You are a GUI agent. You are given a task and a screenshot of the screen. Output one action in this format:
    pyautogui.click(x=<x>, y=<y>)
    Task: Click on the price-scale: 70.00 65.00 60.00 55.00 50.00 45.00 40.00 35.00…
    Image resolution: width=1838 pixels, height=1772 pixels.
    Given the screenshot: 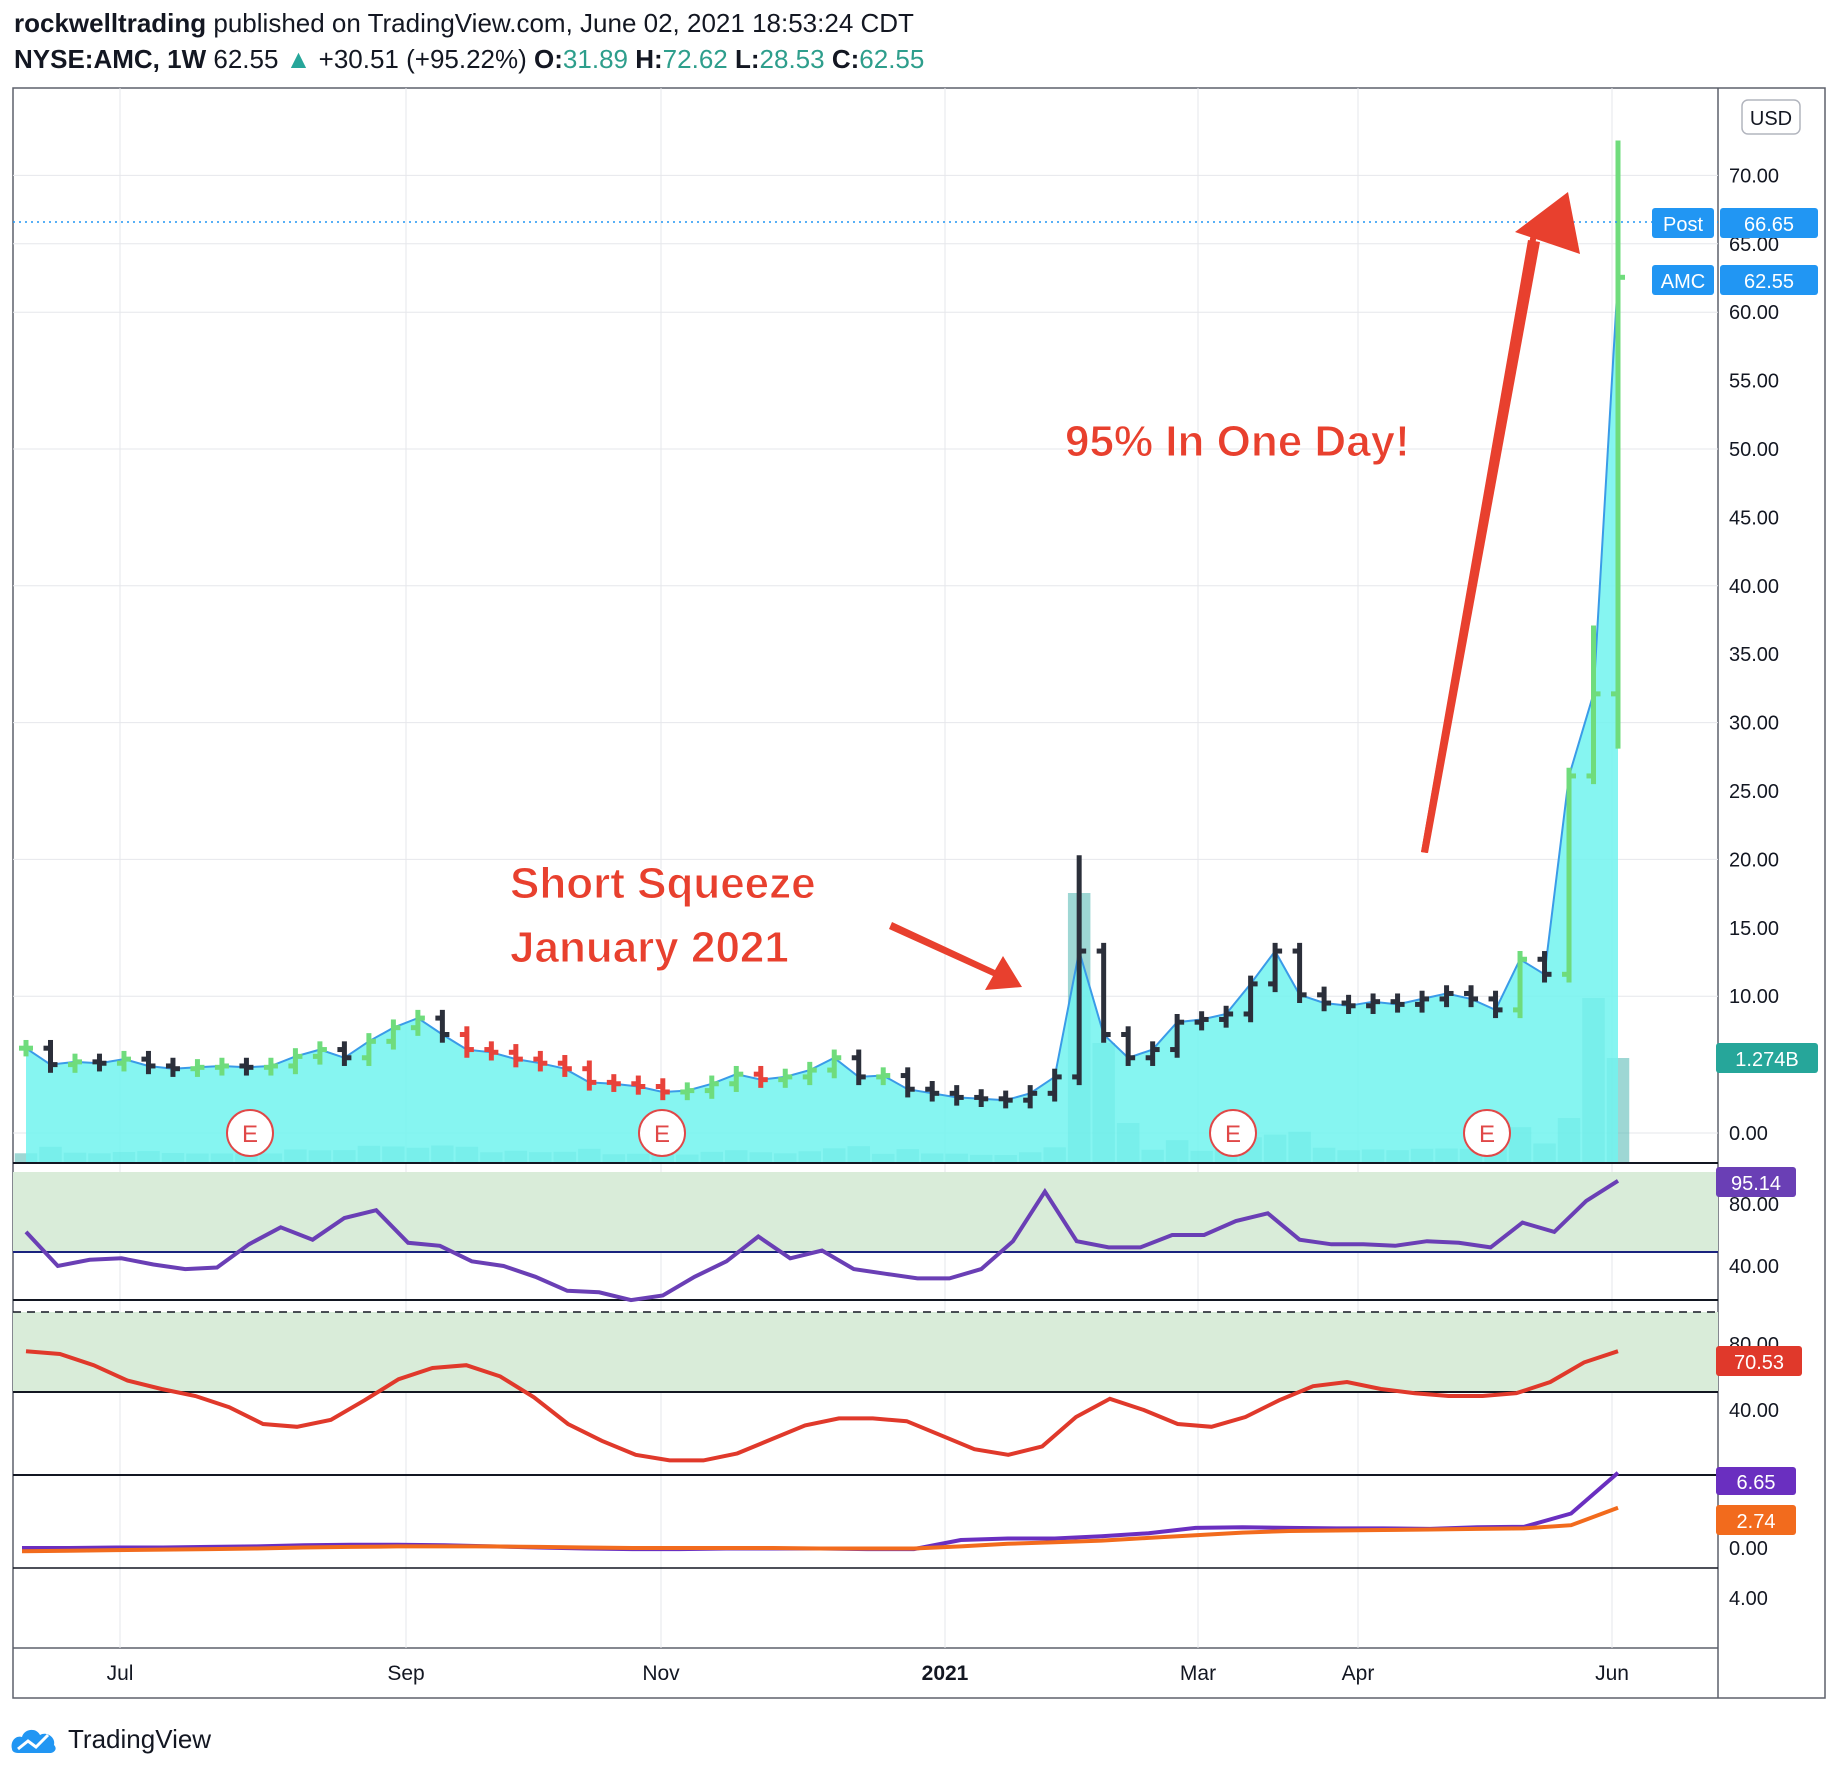 What is the action you would take?
    pyautogui.click(x=1754, y=887)
    